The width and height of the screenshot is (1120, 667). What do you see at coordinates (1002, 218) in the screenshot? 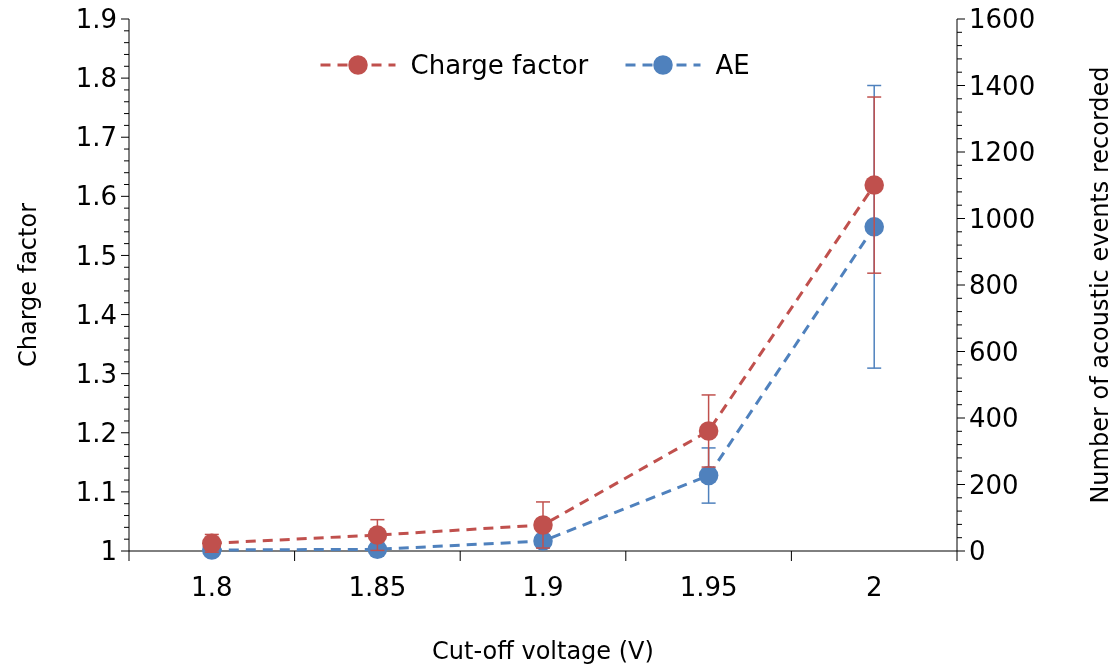
I see `y2-tick-label: 1000` at bounding box center [1002, 218].